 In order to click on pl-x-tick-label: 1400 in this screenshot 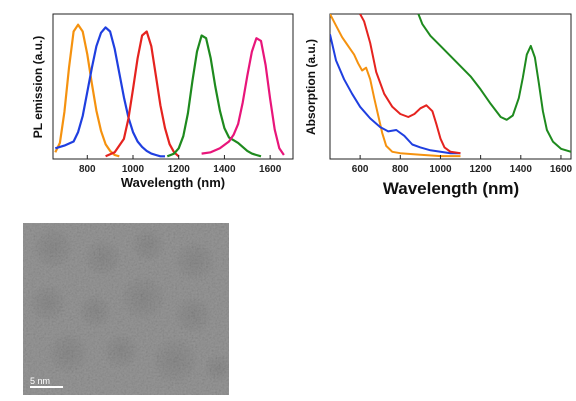, I will do `click(224, 169)`.